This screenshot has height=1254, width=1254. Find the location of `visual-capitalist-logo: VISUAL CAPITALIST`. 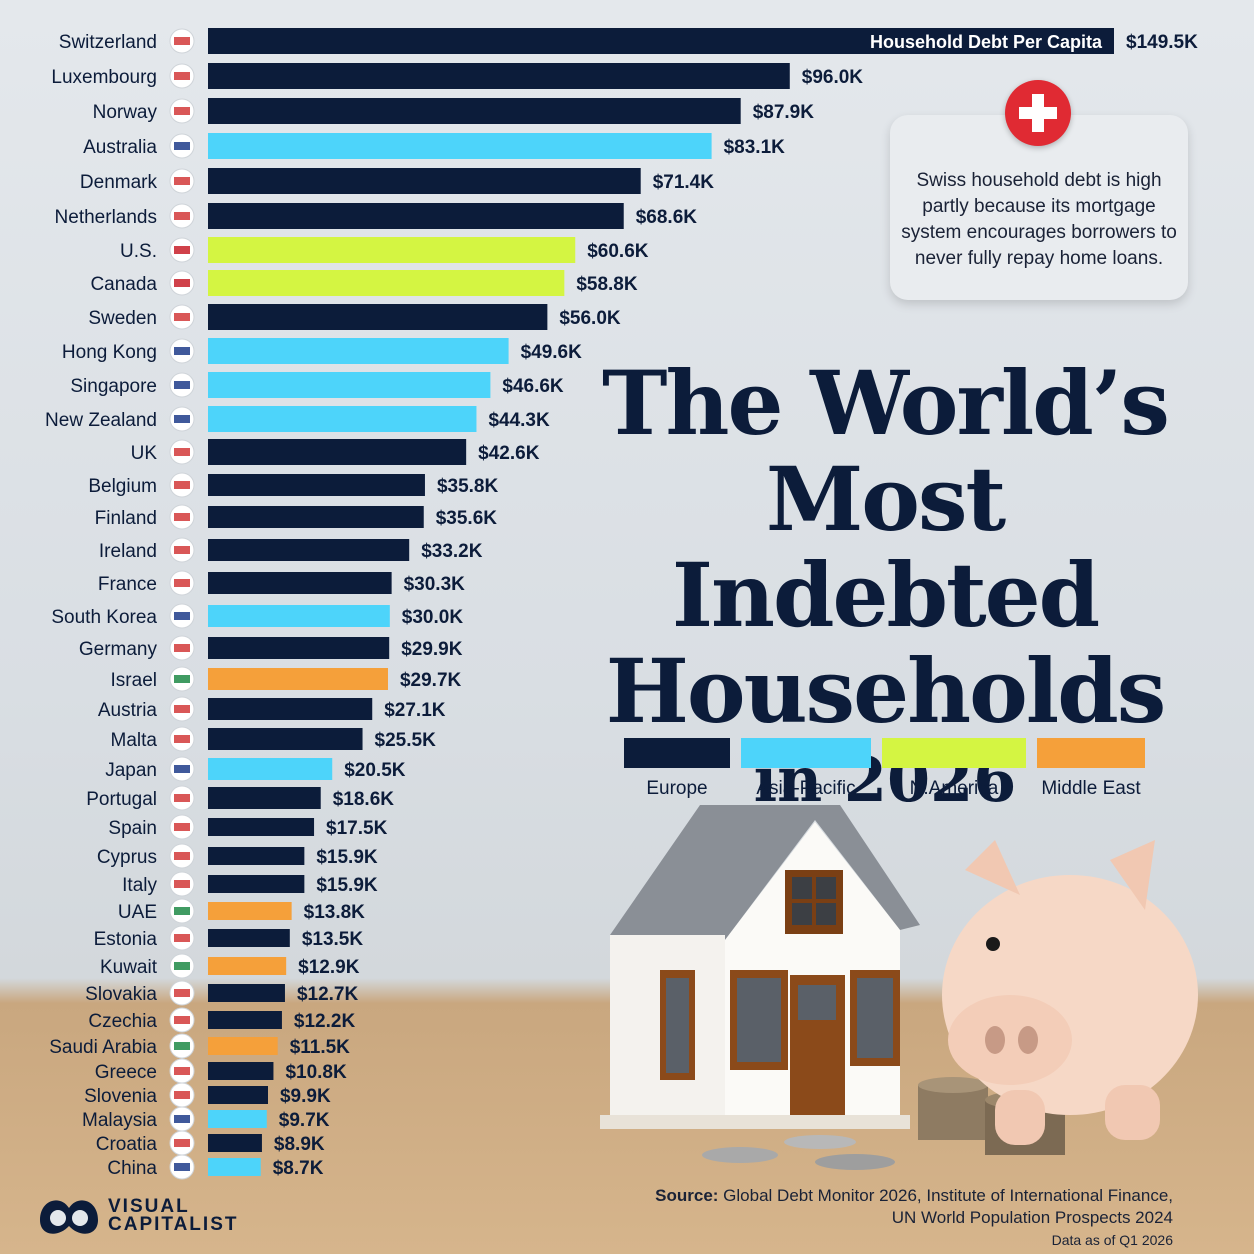

visual-capitalist-logo: VISUAL CAPITALIST is located at coordinates (136, 1215).